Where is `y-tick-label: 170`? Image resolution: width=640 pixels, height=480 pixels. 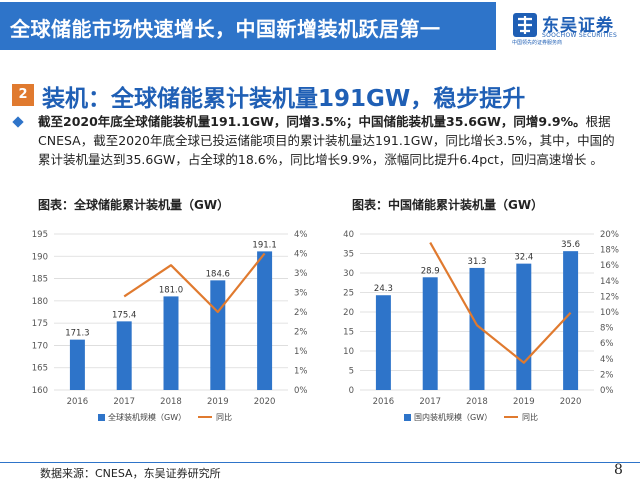 y-tick-label: 170 is located at coordinates (40, 346).